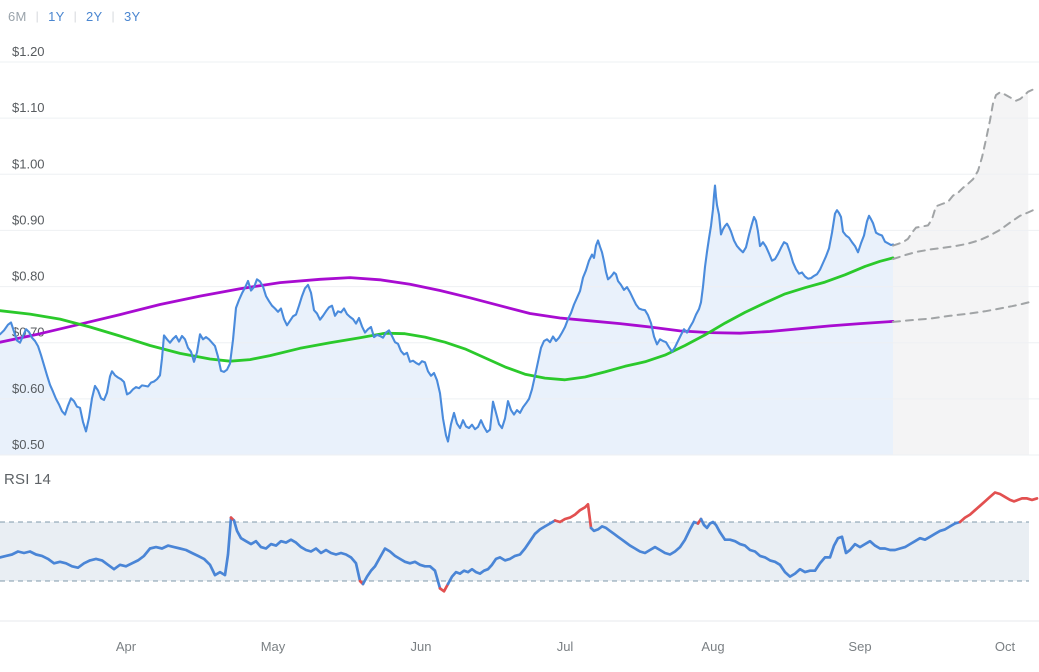 The height and width of the screenshot is (672, 1039). I want to click on x-axis-label: May, so click(273, 646).